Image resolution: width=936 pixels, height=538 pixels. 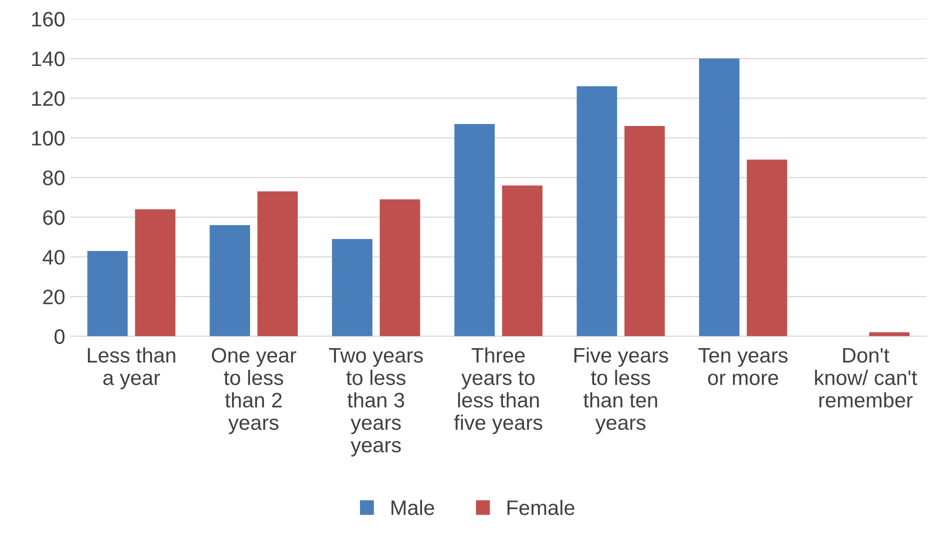 What do you see at coordinates (48, 19) in the screenshot?
I see `y-tick-label: 160` at bounding box center [48, 19].